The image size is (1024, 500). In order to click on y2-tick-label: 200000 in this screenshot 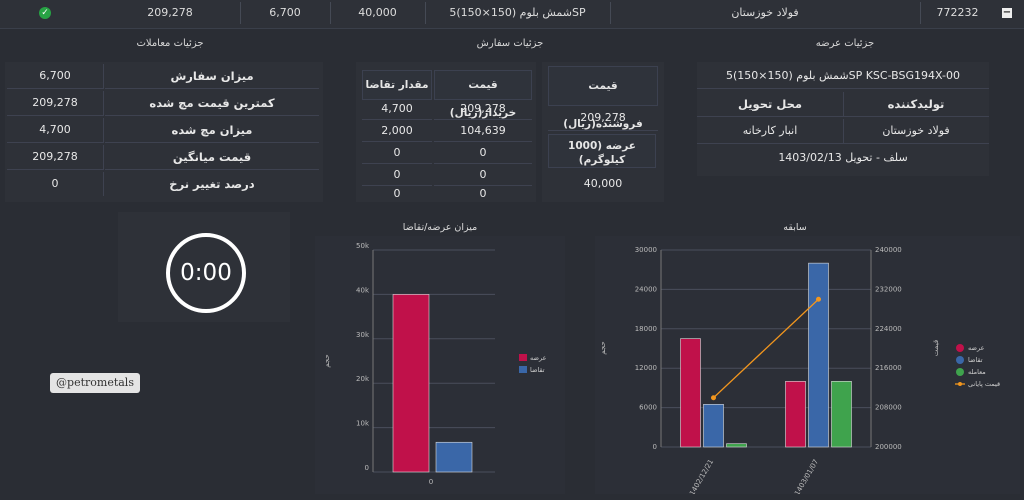, I will do `click(888, 447)`.